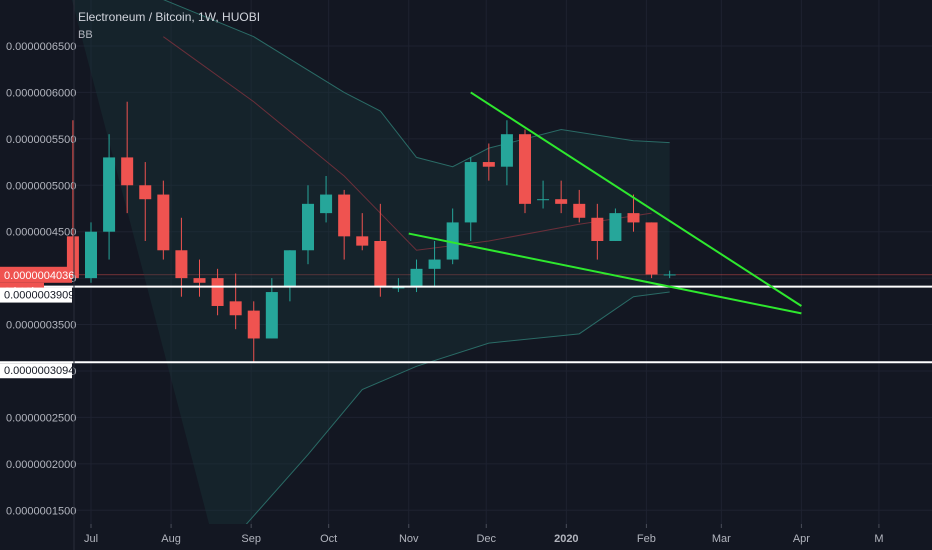  I want to click on x-tick-label: Aug, so click(171, 539).